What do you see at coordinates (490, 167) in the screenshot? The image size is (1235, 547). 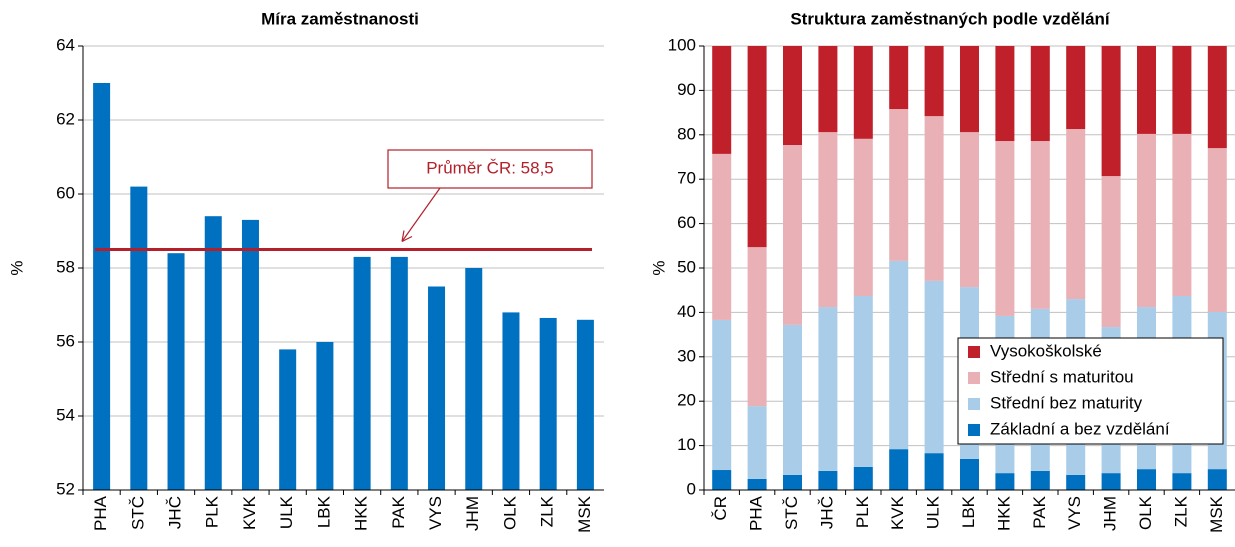 I see `annotation: Průměr ČR: 58,5` at bounding box center [490, 167].